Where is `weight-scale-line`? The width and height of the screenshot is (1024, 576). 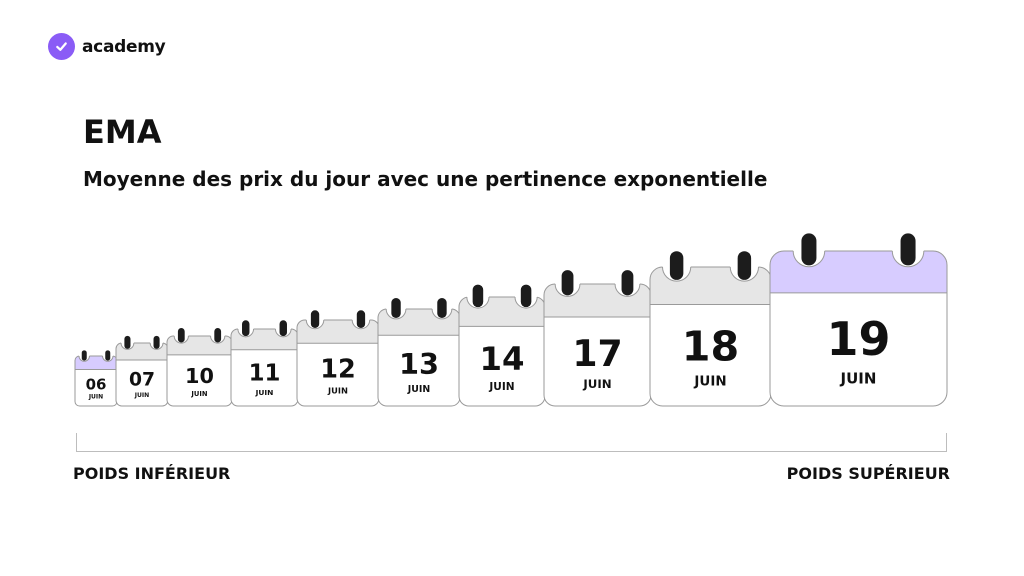 weight-scale-line is located at coordinates (511, 451).